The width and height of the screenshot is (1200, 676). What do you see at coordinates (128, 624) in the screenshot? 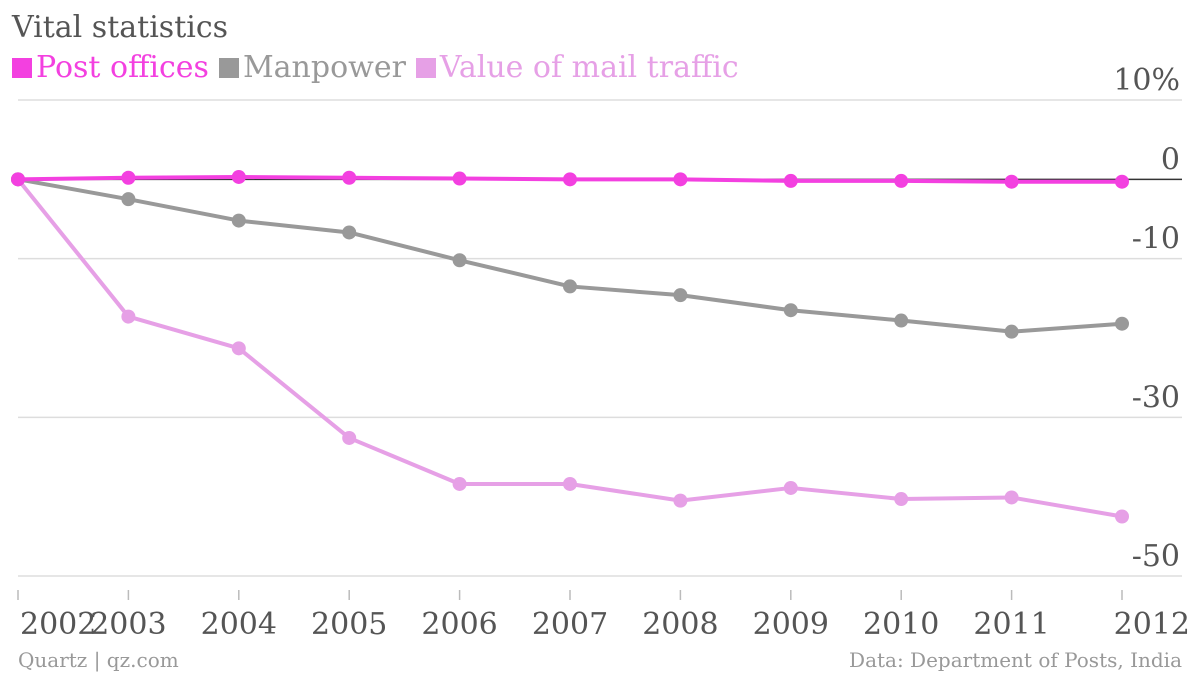
I see `x-tick-label: 2003` at bounding box center [128, 624].